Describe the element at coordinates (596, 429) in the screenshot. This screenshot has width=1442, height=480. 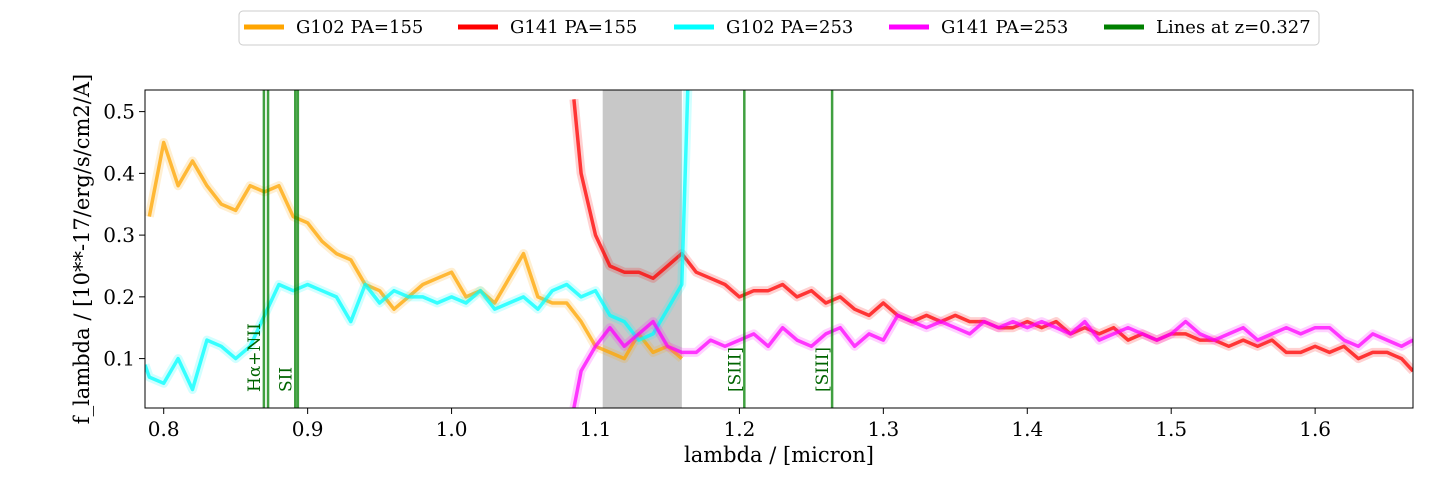
I see `x-tick-label: 1.1` at that location.